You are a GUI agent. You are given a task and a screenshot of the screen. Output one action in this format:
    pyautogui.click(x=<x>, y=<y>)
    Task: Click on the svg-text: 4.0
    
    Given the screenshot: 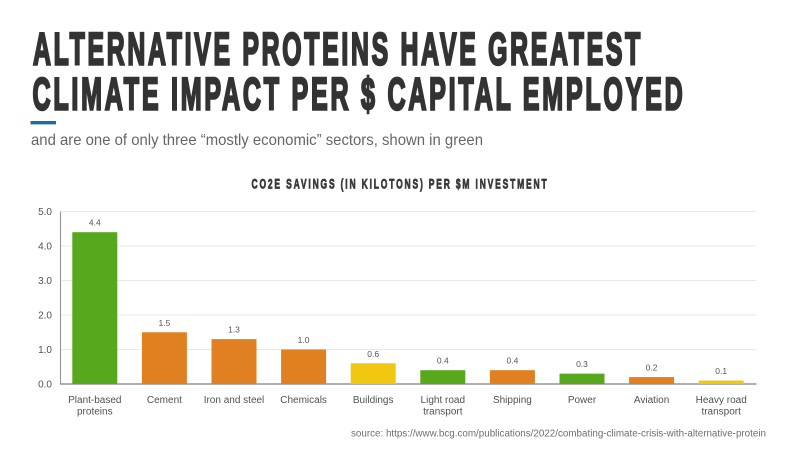 What is the action you would take?
    pyautogui.click(x=45, y=247)
    